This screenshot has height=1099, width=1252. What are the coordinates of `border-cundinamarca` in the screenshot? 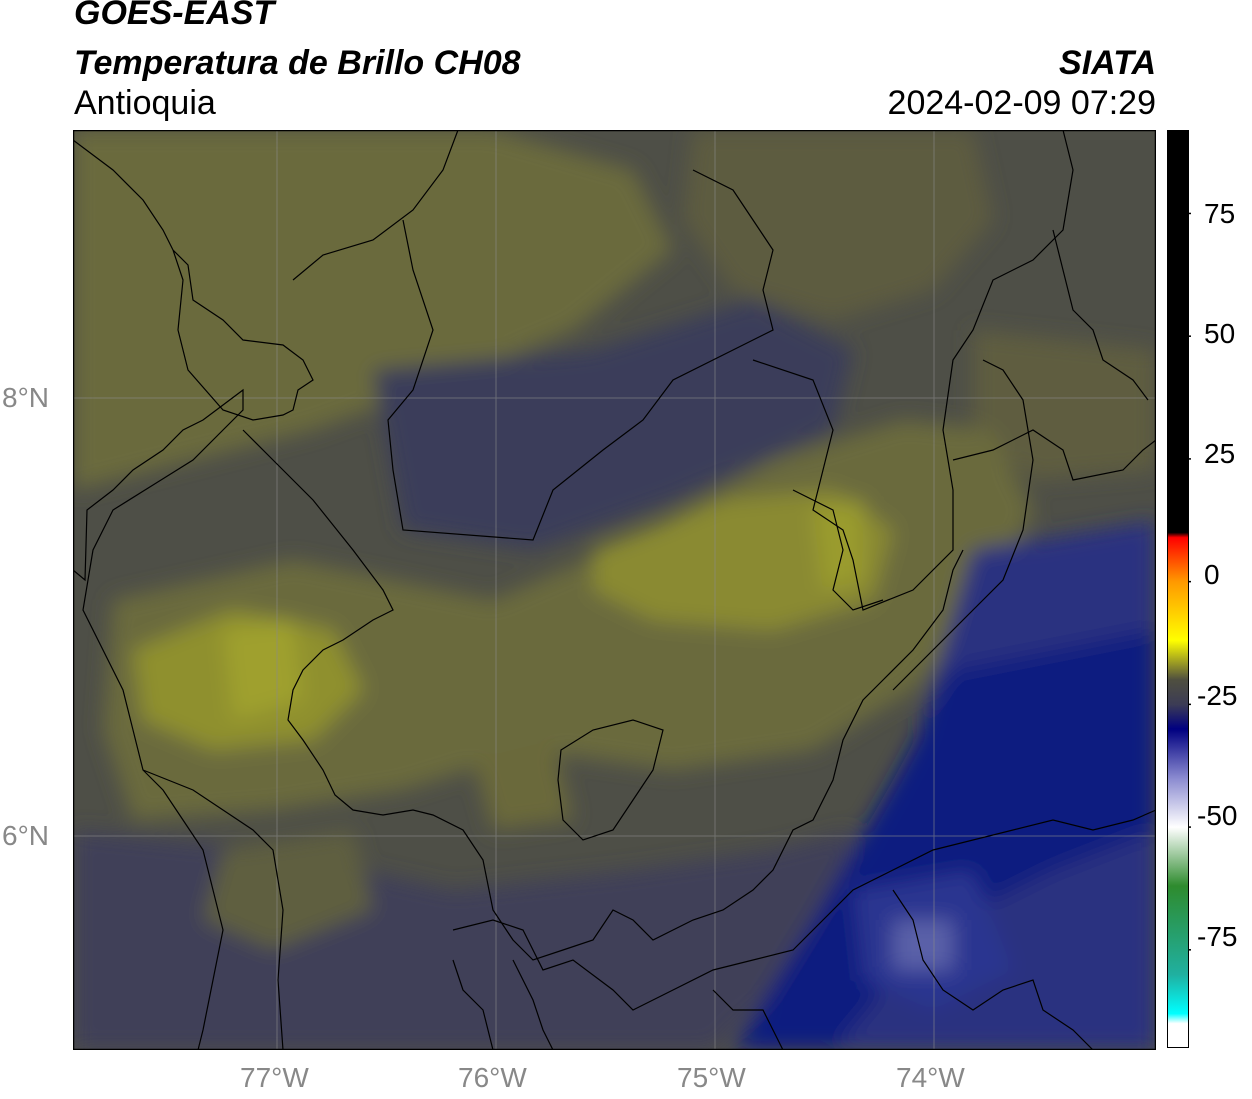 It's located at (748, 1019).